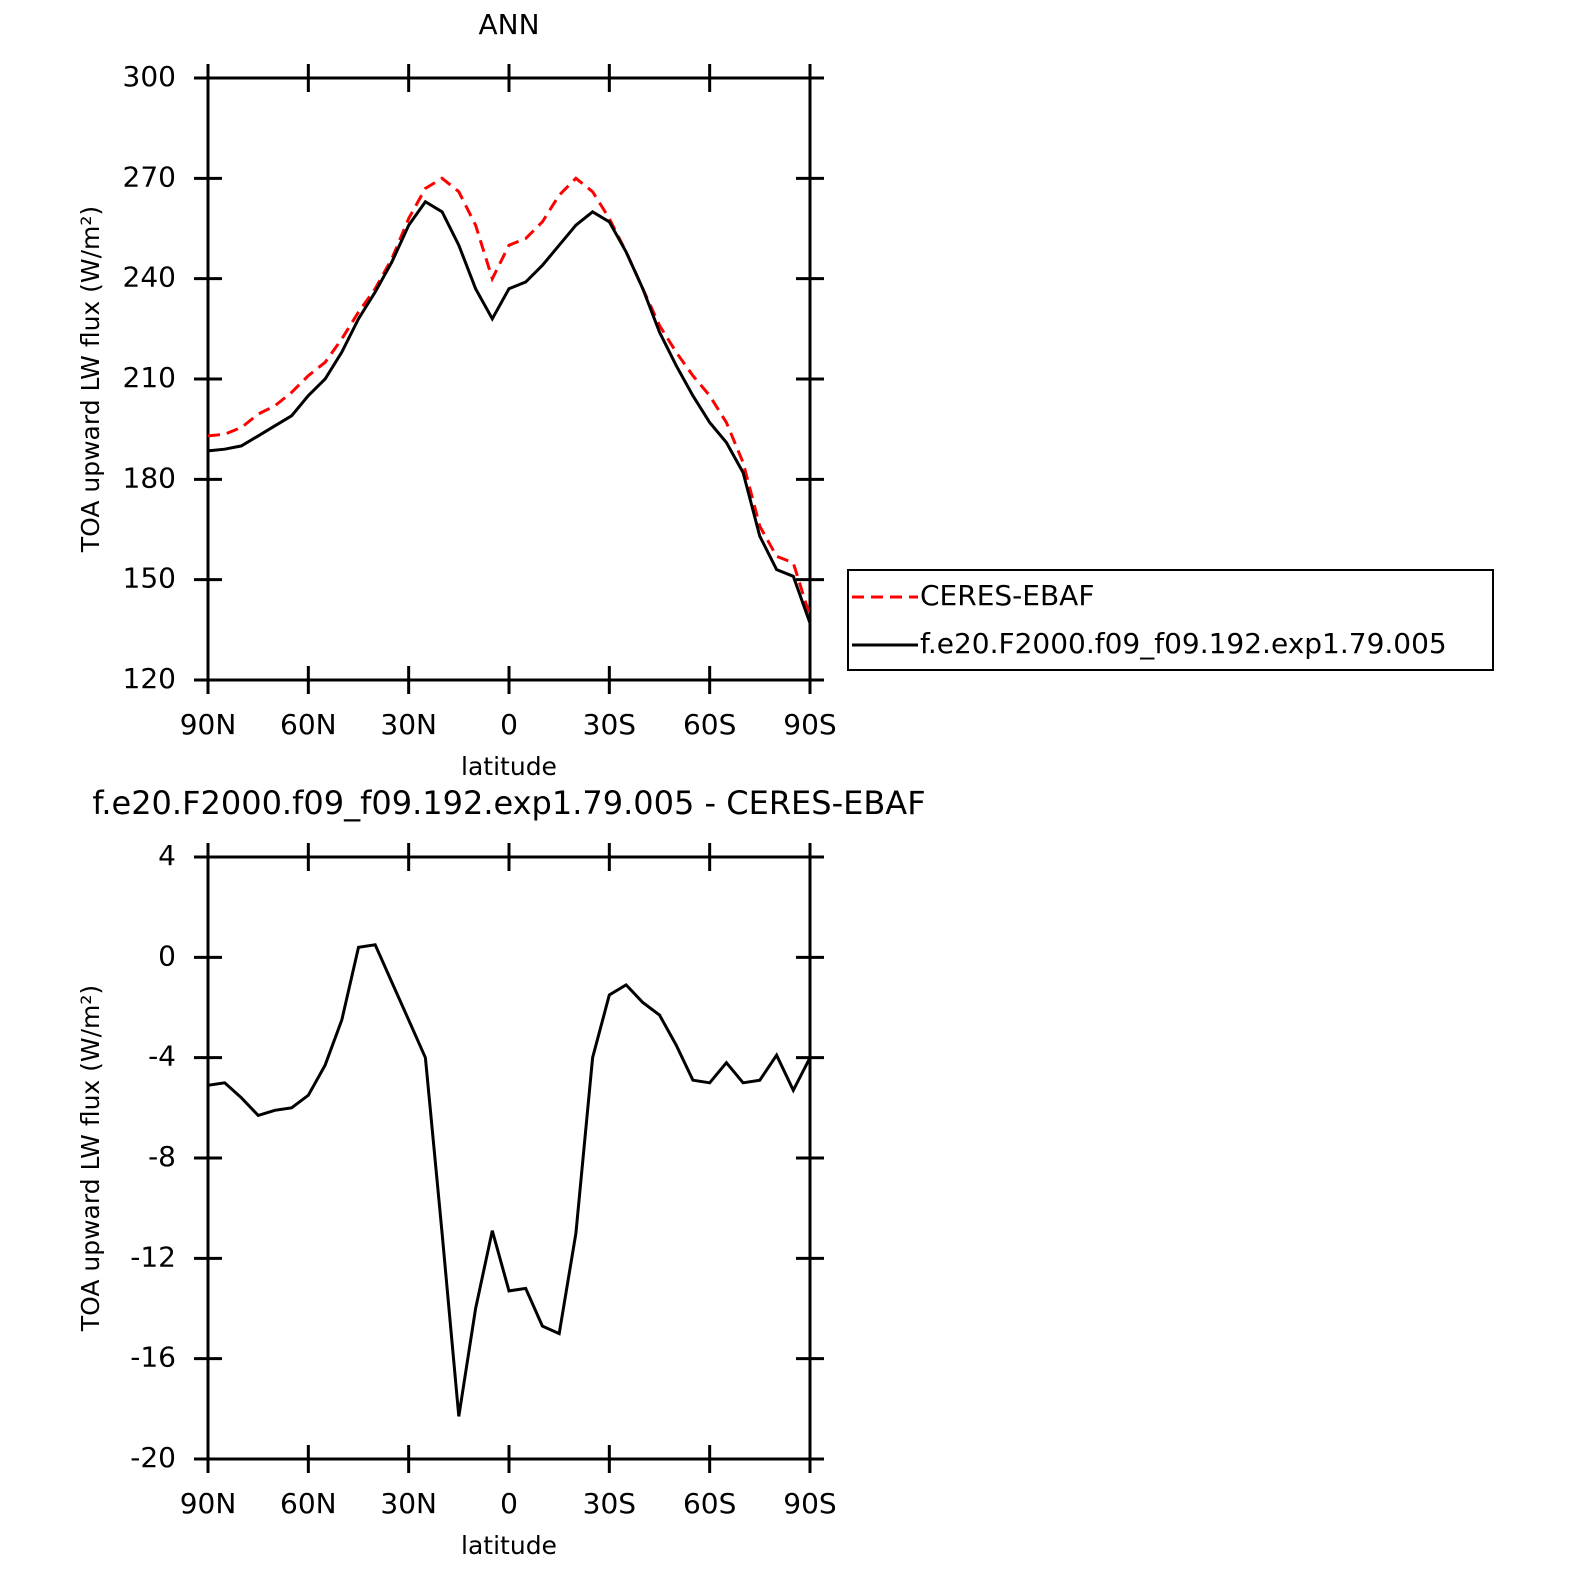 The image size is (1574, 1574). I want to click on y-tick-label: -8, so click(162, 1156).